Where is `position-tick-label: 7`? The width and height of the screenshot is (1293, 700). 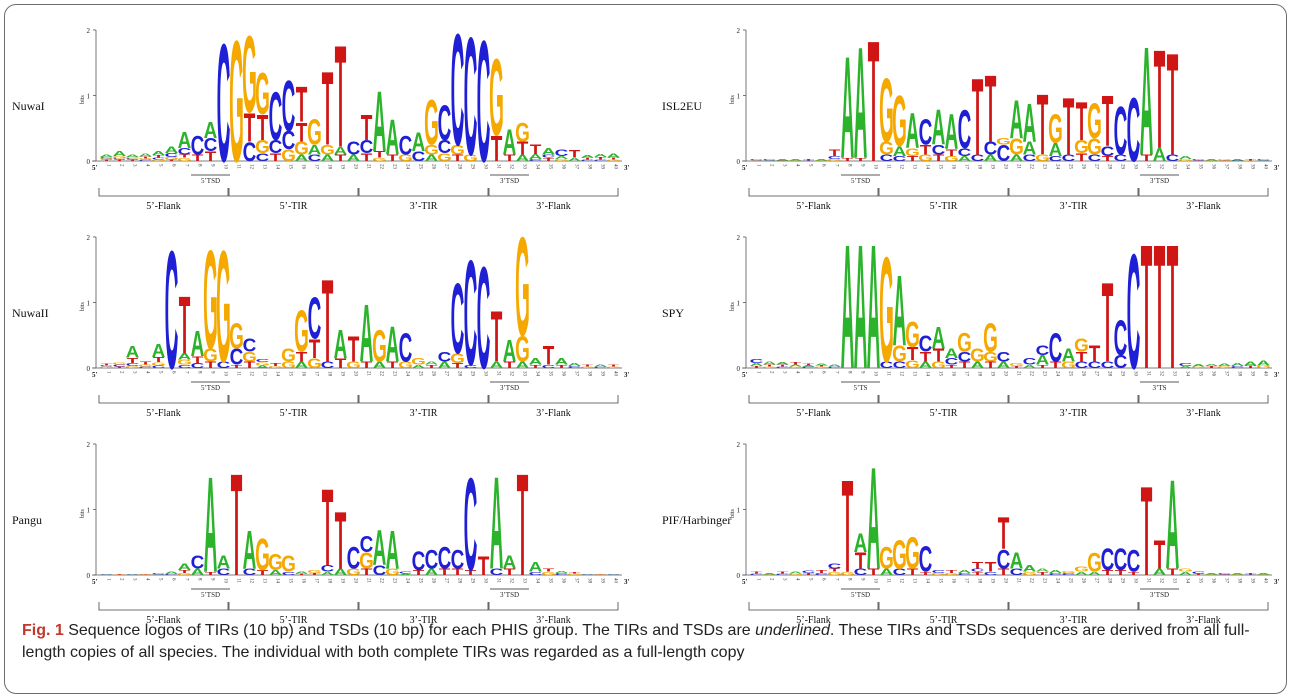
position-tick-label: 7 is located at coordinates (186, 372).